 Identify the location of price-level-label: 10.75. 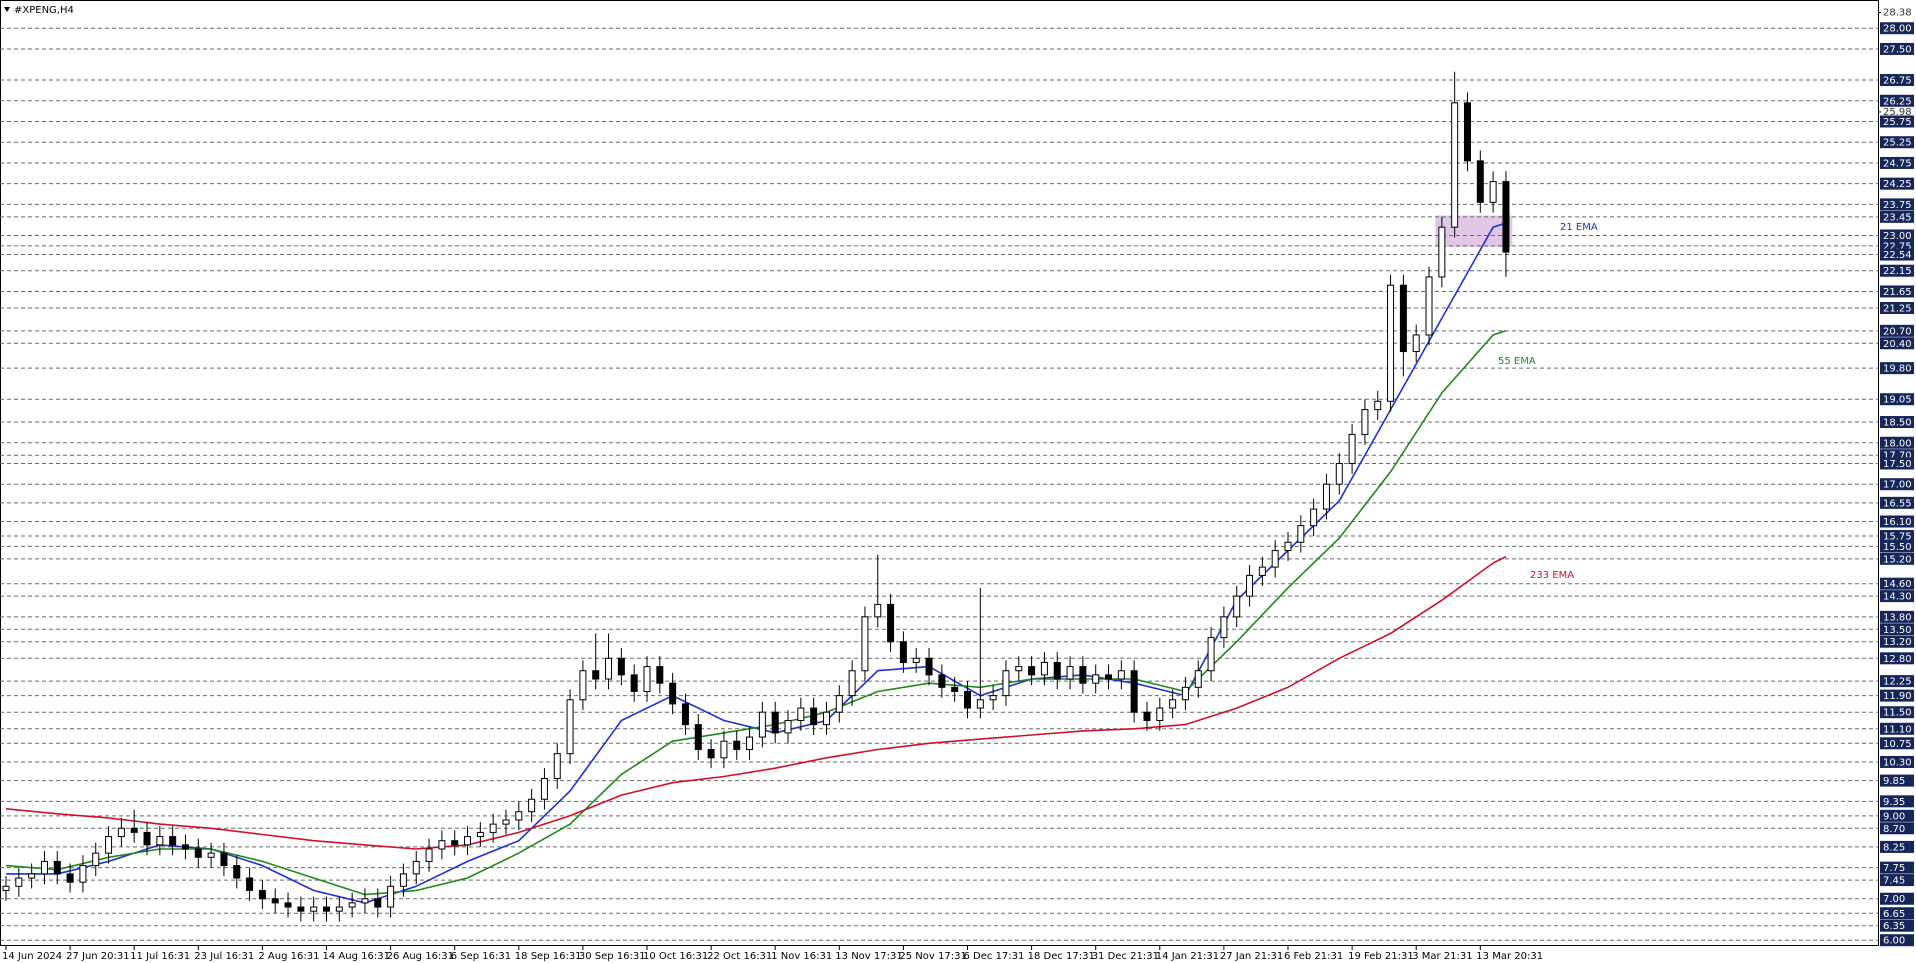
(1897, 744).